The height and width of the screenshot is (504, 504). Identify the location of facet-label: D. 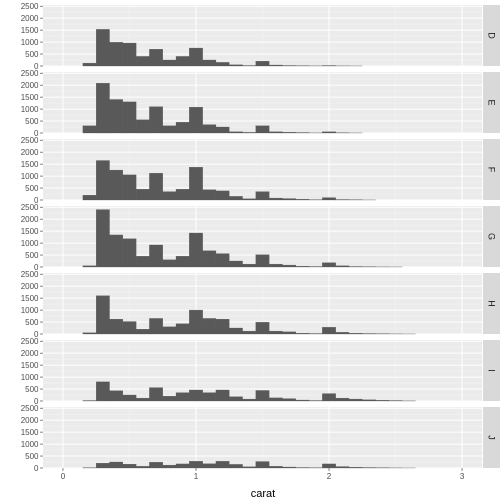
(492, 35).